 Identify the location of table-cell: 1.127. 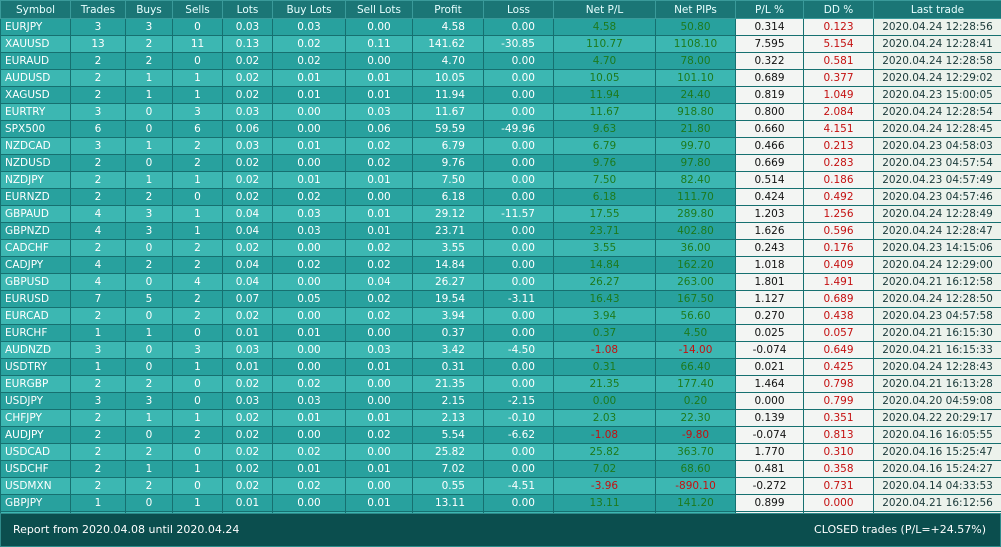
(769, 299).